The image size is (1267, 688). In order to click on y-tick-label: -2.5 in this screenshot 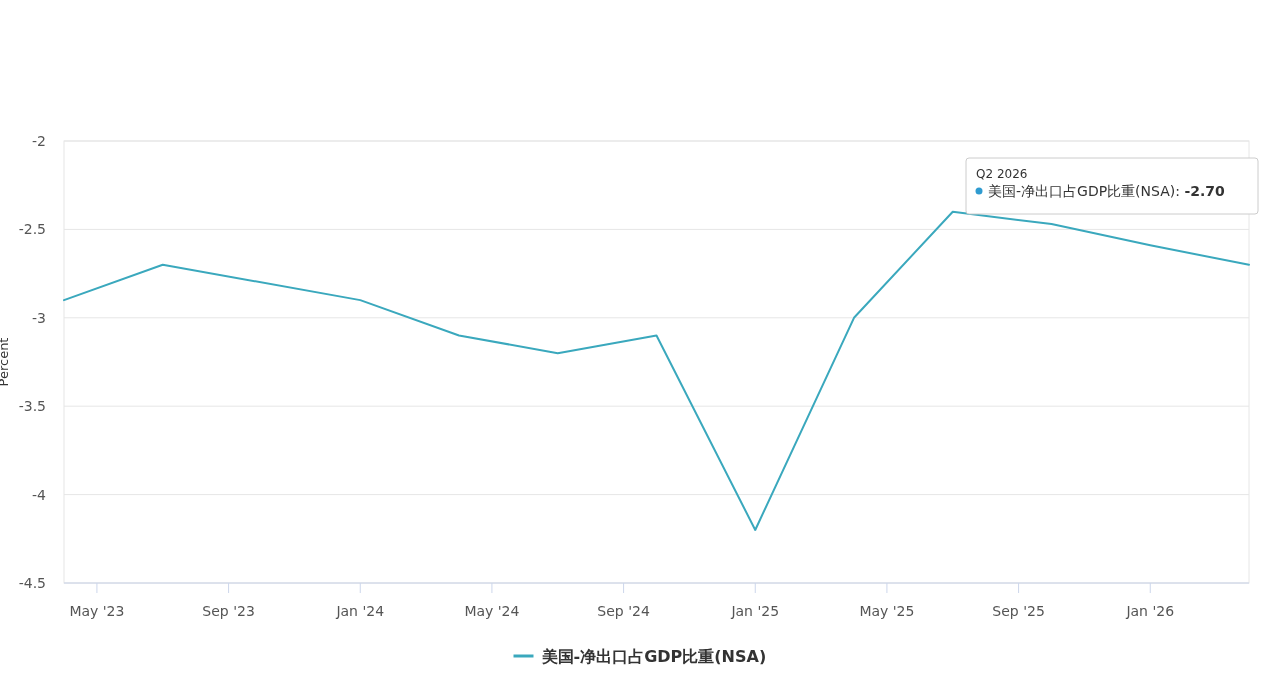, I will do `click(32, 229)`.